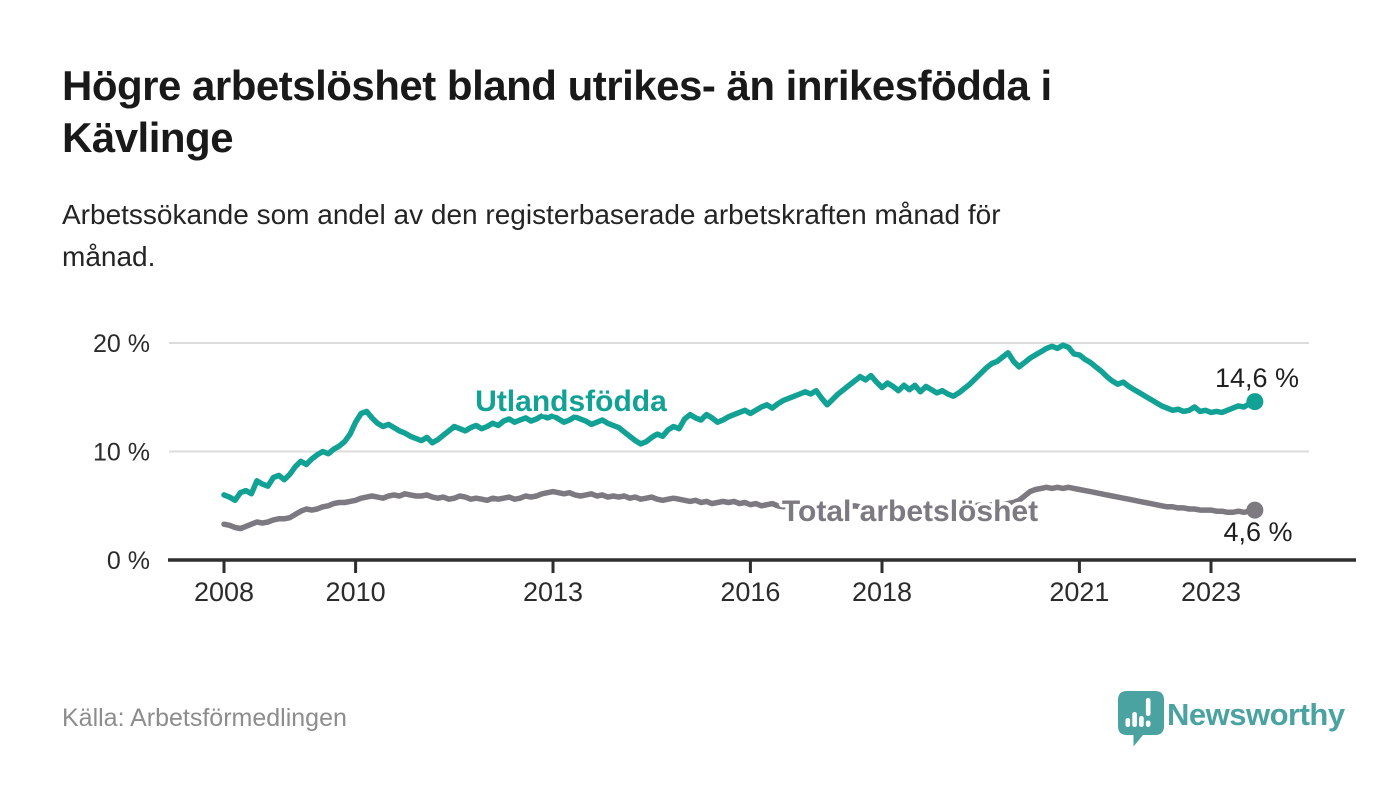 Image resolution: width=1400 pixels, height=794 pixels. I want to click on logo-exclamation-bar, so click(1148, 707).